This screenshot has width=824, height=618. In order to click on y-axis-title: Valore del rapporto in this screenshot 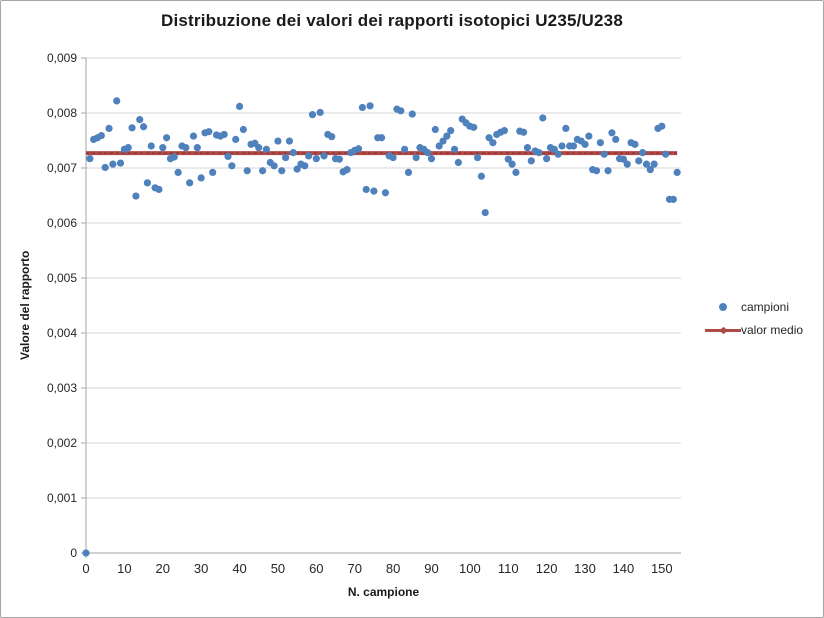, I will do `click(25, 305)`.